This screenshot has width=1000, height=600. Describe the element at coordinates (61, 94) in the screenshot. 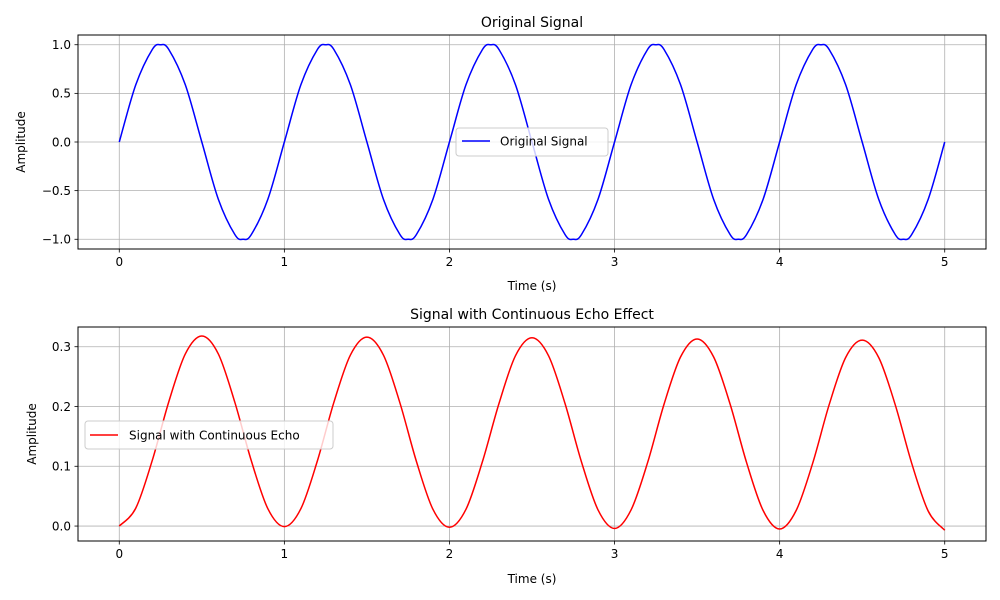

I see `y-tick-label: 0.5` at that location.